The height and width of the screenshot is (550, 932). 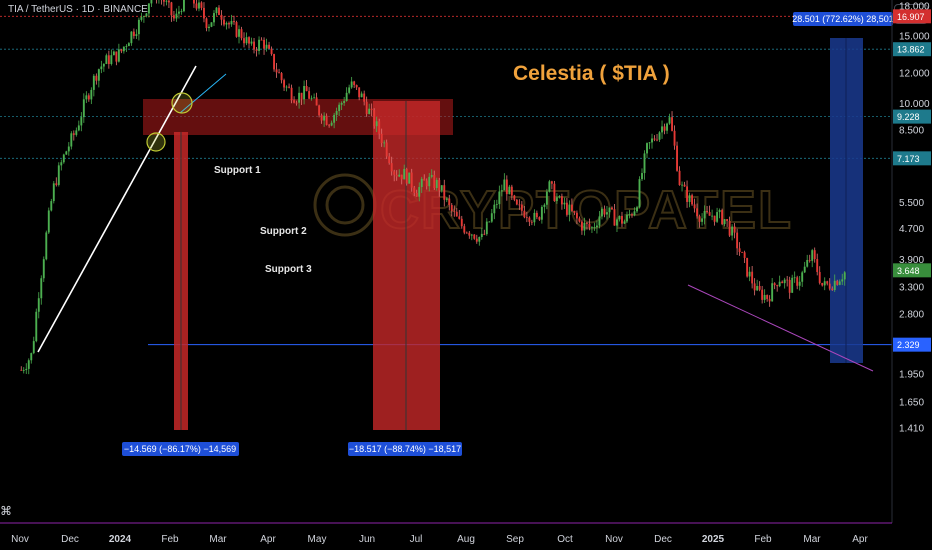 I want to click on price-badge: 2.329, so click(x=912, y=344).